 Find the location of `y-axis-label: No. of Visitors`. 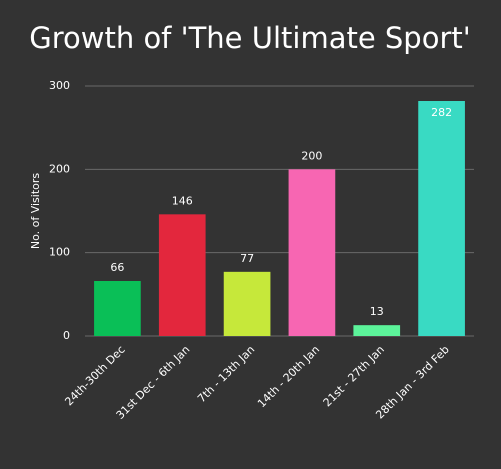

y-axis-label: No. of Visitors is located at coordinates (35, 211).